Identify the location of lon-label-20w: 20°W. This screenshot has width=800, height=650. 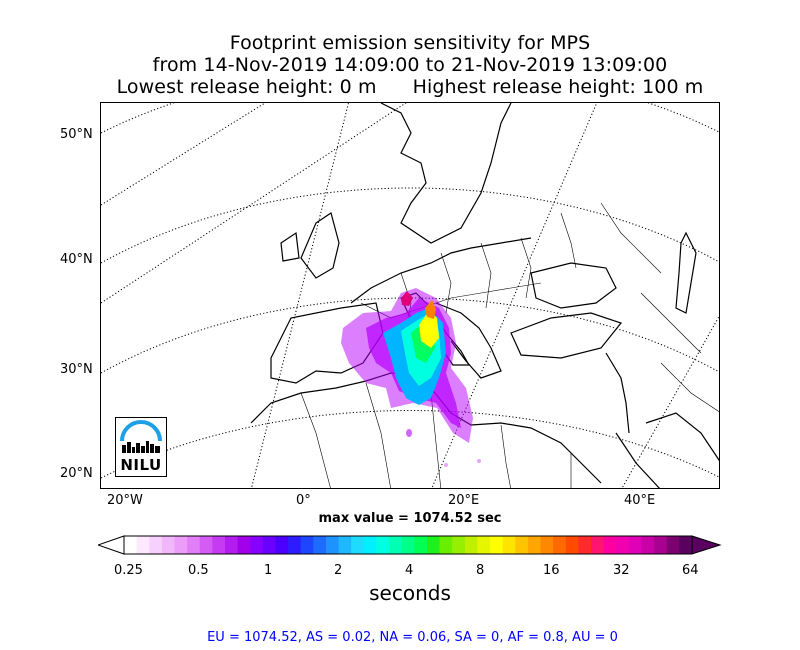
(125, 500).